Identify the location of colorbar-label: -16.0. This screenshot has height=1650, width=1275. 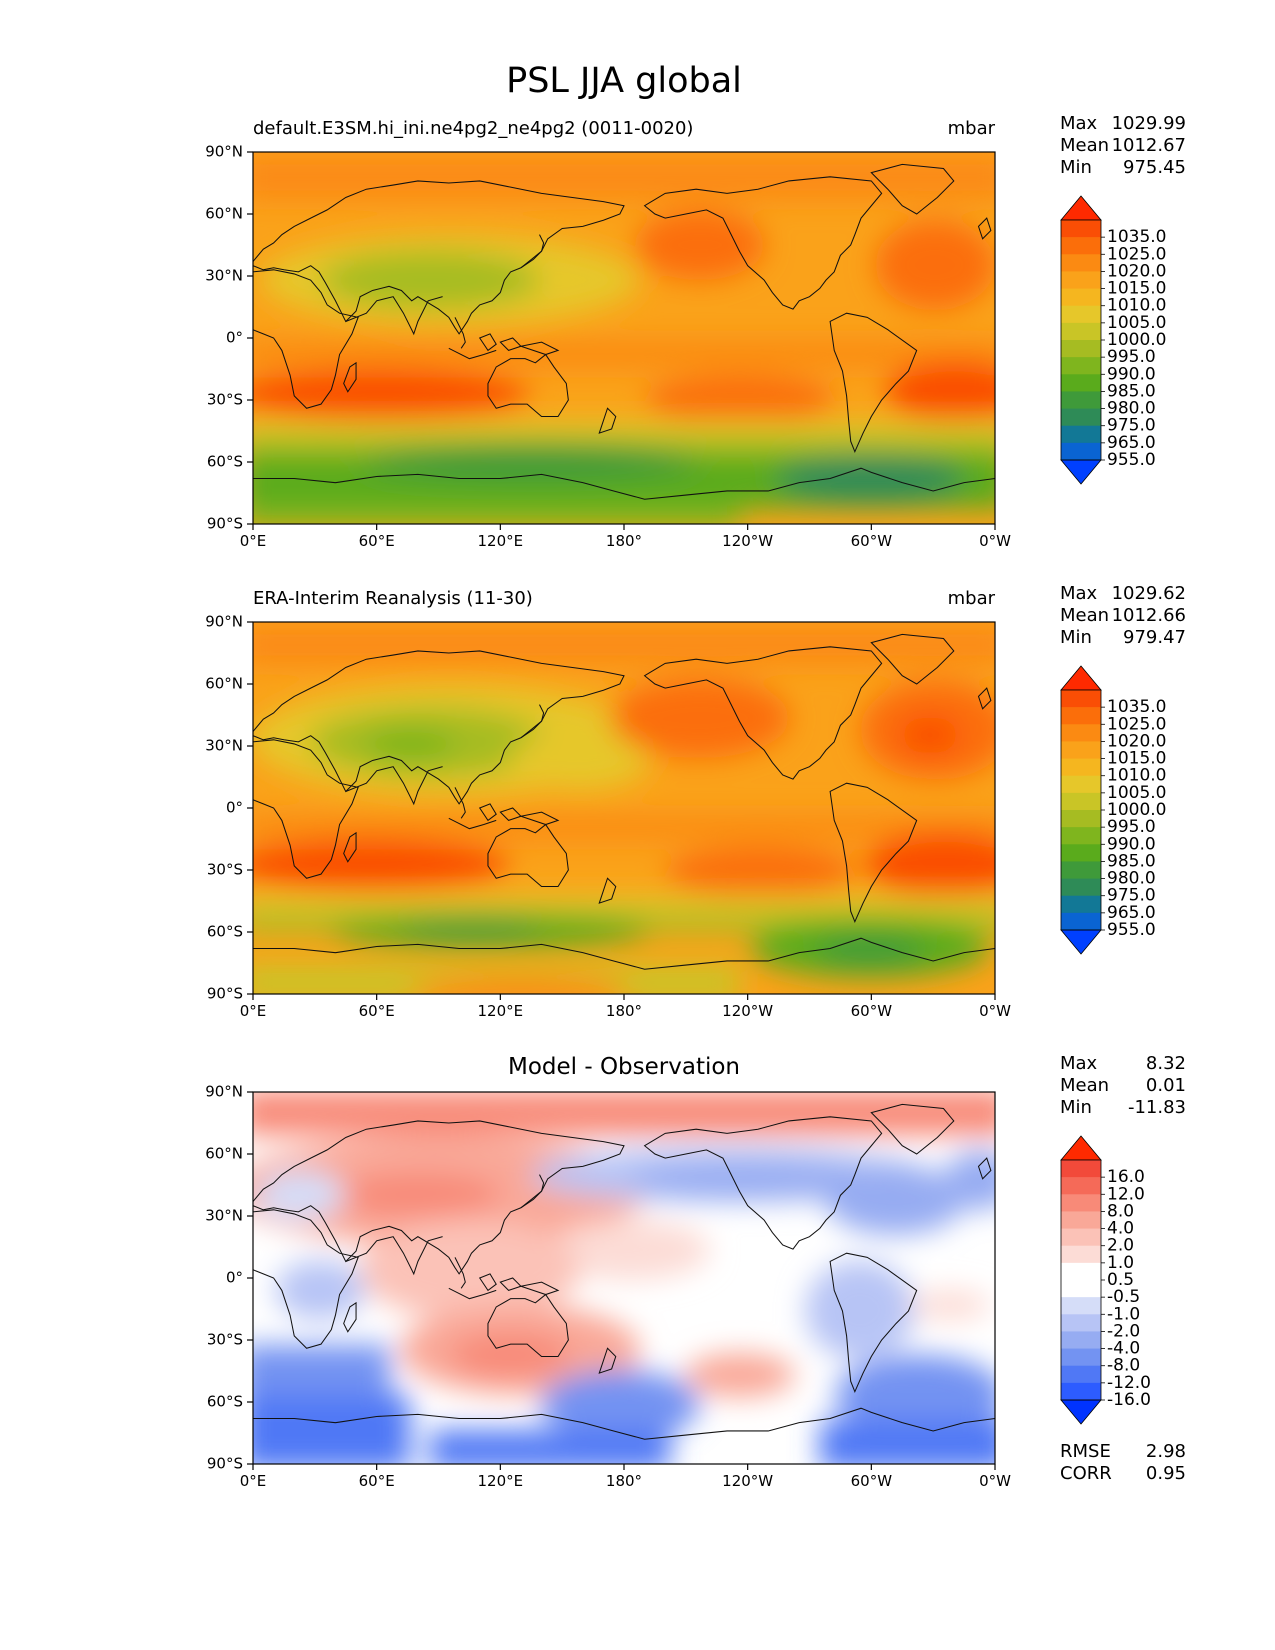
(1129, 1400).